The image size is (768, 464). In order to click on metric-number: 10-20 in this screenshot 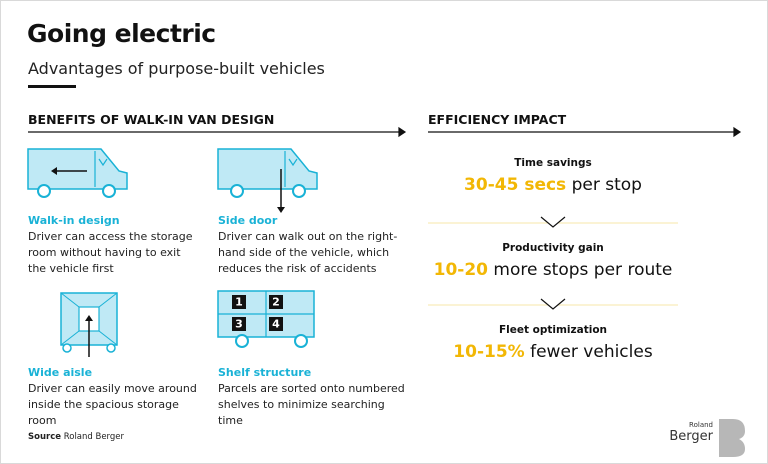, I will do `click(460, 270)`.